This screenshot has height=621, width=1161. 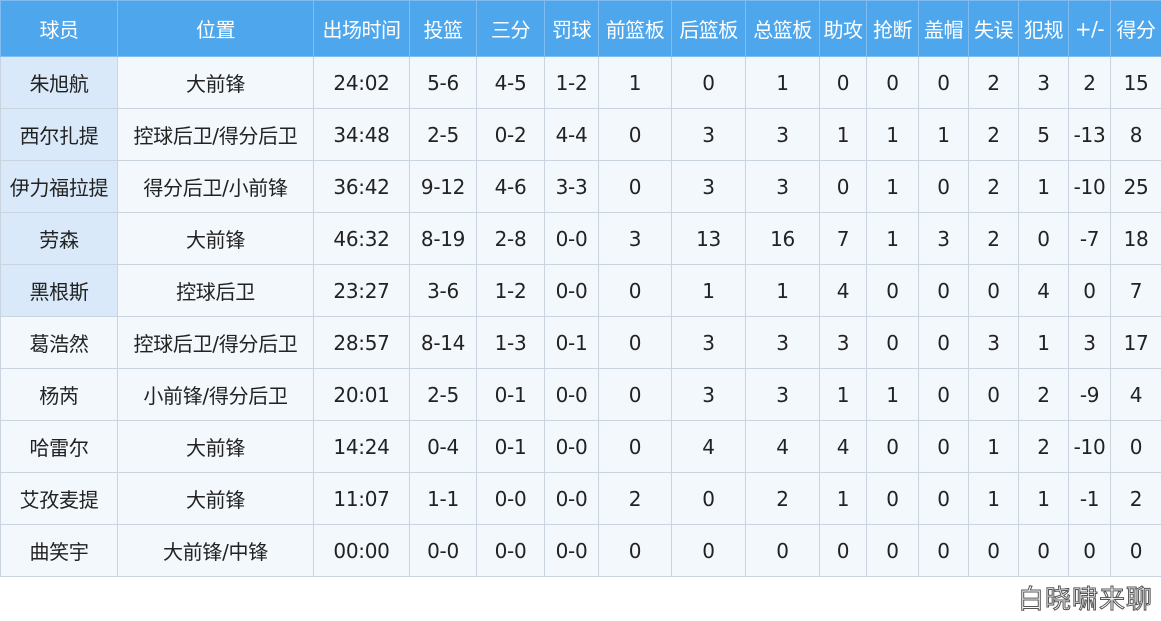 What do you see at coordinates (993, 28) in the screenshot?
I see `column-header: 失误` at bounding box center [993, 28].